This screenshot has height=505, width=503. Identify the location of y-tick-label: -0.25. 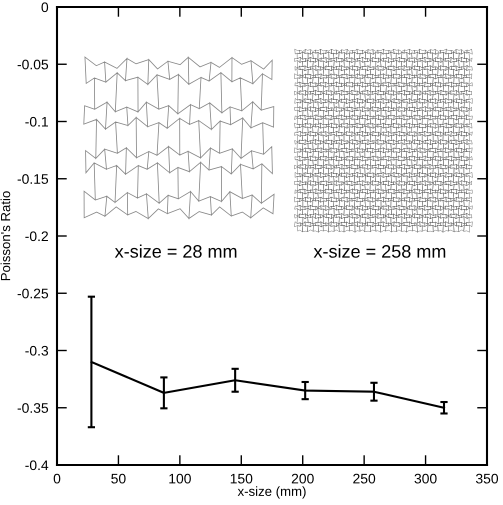
(33, 293).